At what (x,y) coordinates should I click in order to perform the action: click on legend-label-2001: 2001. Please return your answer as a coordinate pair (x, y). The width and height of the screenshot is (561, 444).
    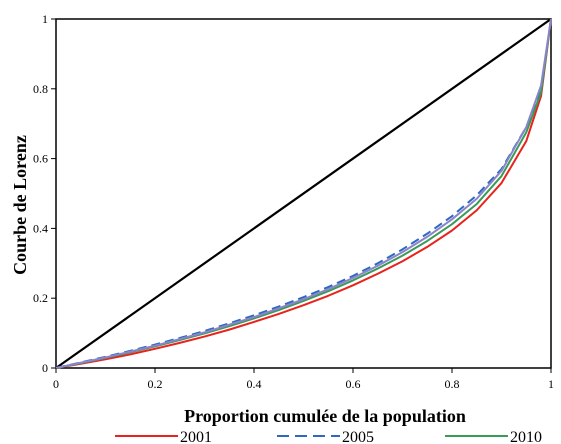
    Looking at the image, I should click on (196, 436).